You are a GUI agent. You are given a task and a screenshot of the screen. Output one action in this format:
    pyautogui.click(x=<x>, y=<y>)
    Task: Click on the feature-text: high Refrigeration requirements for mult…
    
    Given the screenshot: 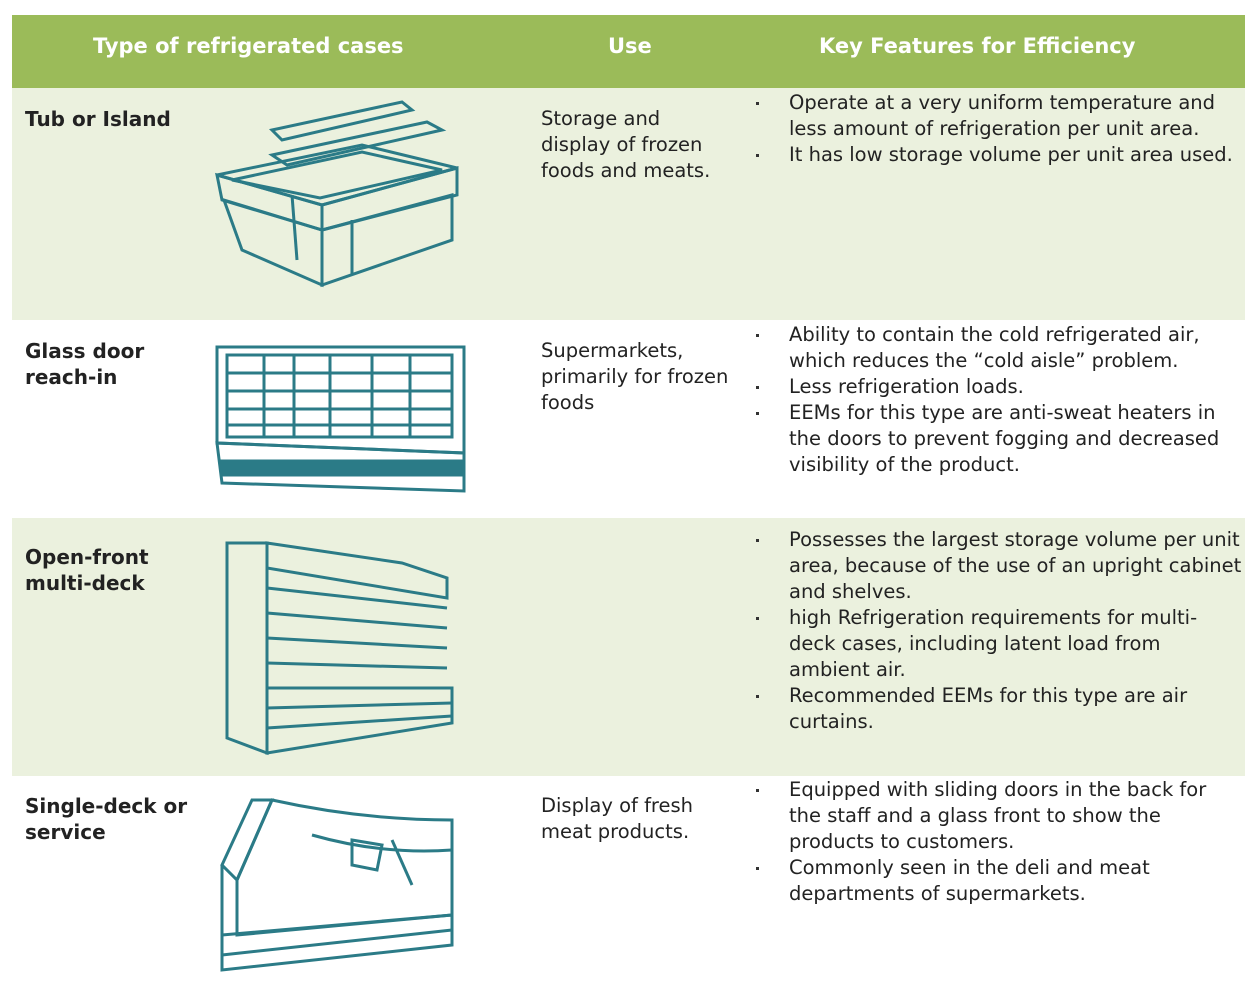 What is the action you would take?
    pyautogui.click(x=993, y=643)
    